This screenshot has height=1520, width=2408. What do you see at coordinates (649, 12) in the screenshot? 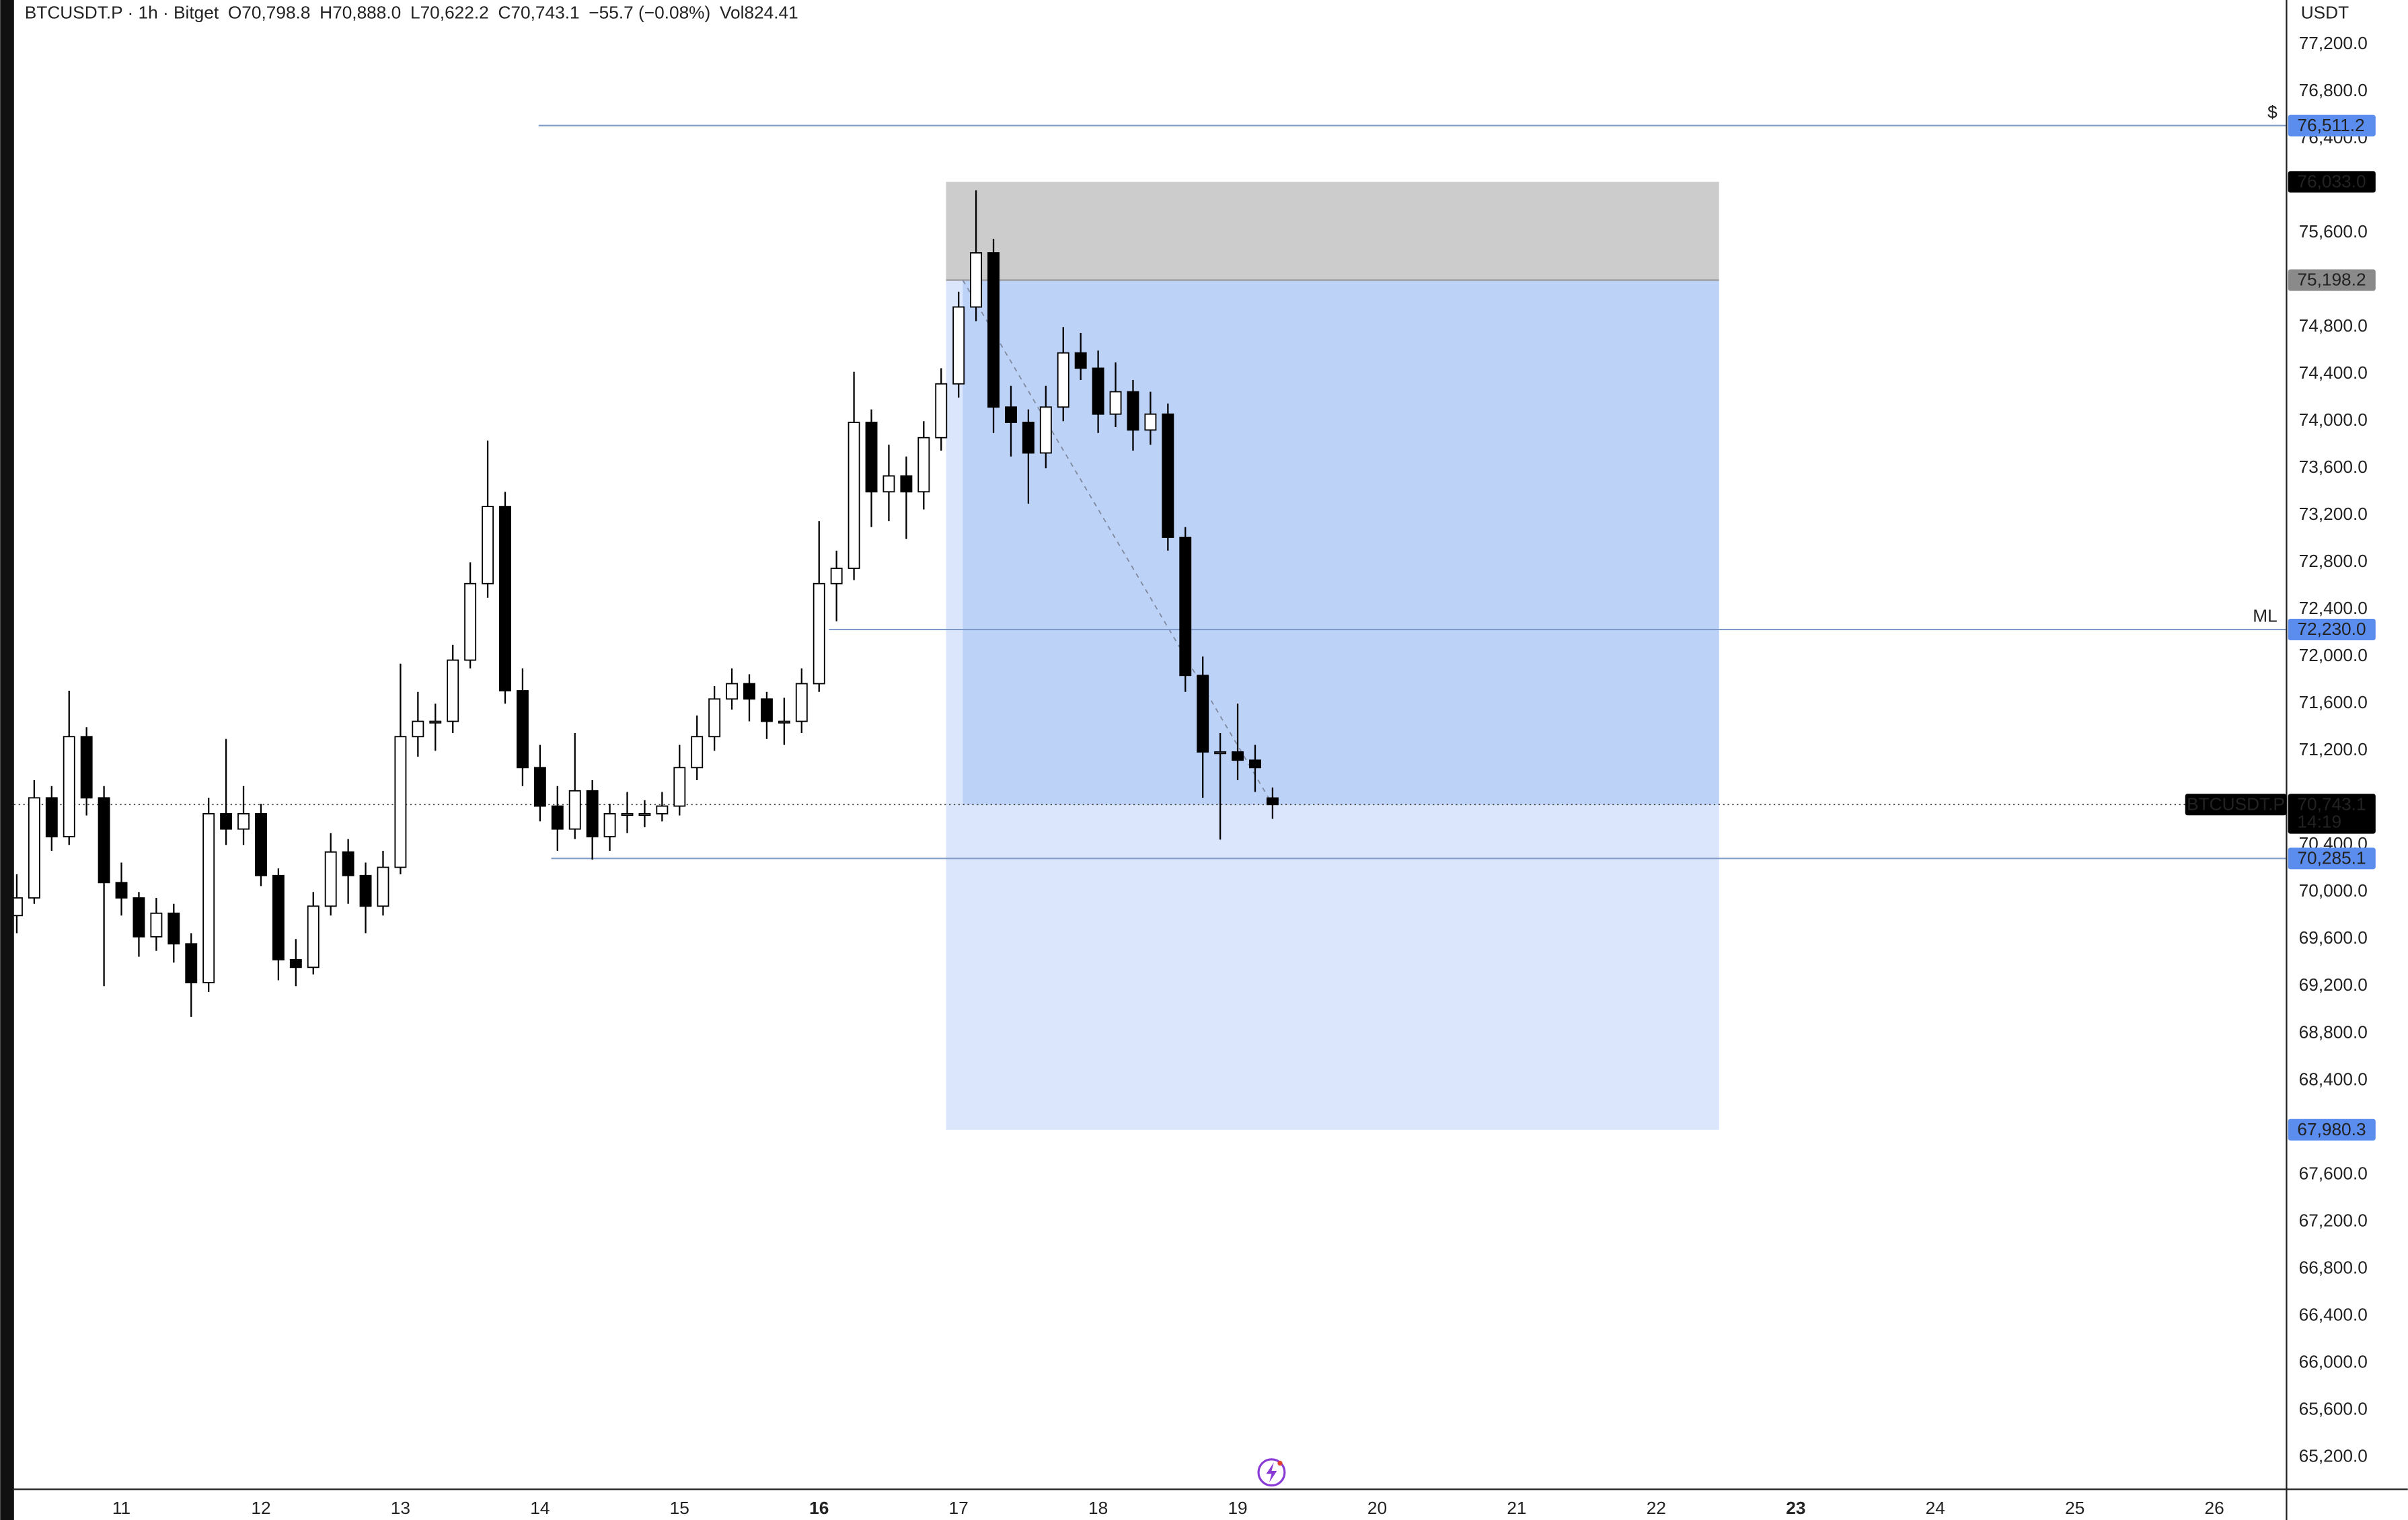
I see `header-field: −55.7 (−0.08%)` at bounding box center [649, 12].